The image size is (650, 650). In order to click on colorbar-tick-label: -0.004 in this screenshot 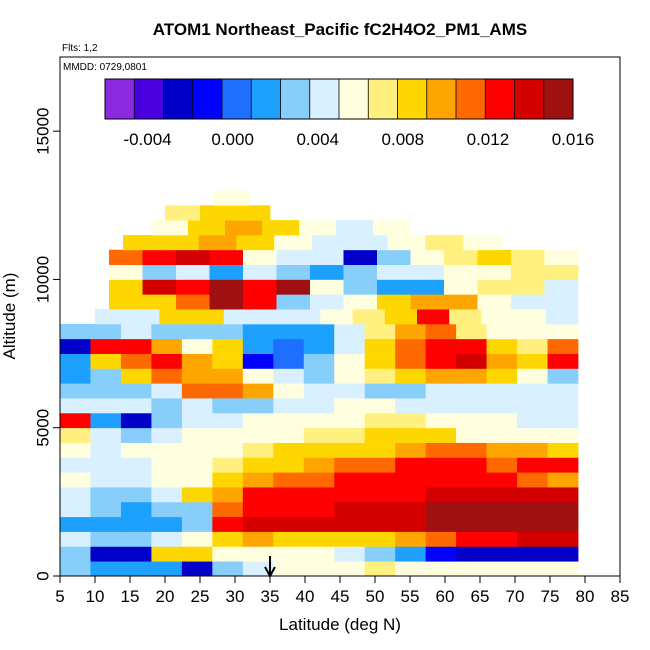, I will do `click(147, 139)`.